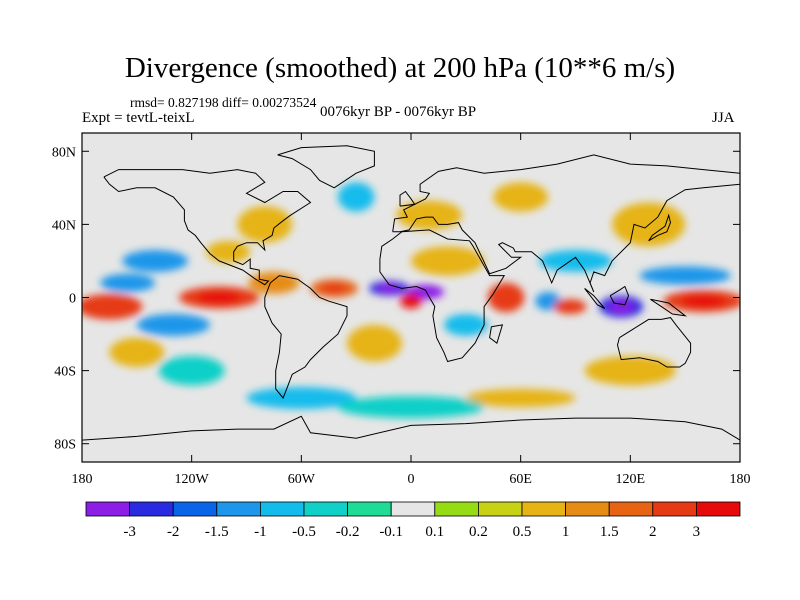 This screenshot has width=800, height=600. What do you see at coordinates (697, 532) in the screenshot?
I see `colorbar-label: 3` at bounding box center [697, 532].